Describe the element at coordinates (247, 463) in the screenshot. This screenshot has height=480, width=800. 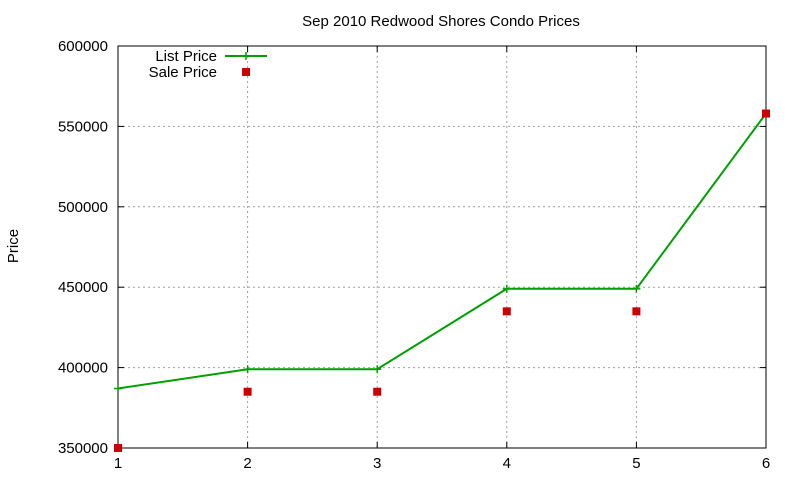
I see `x-tick-label-2: 2` at that location.